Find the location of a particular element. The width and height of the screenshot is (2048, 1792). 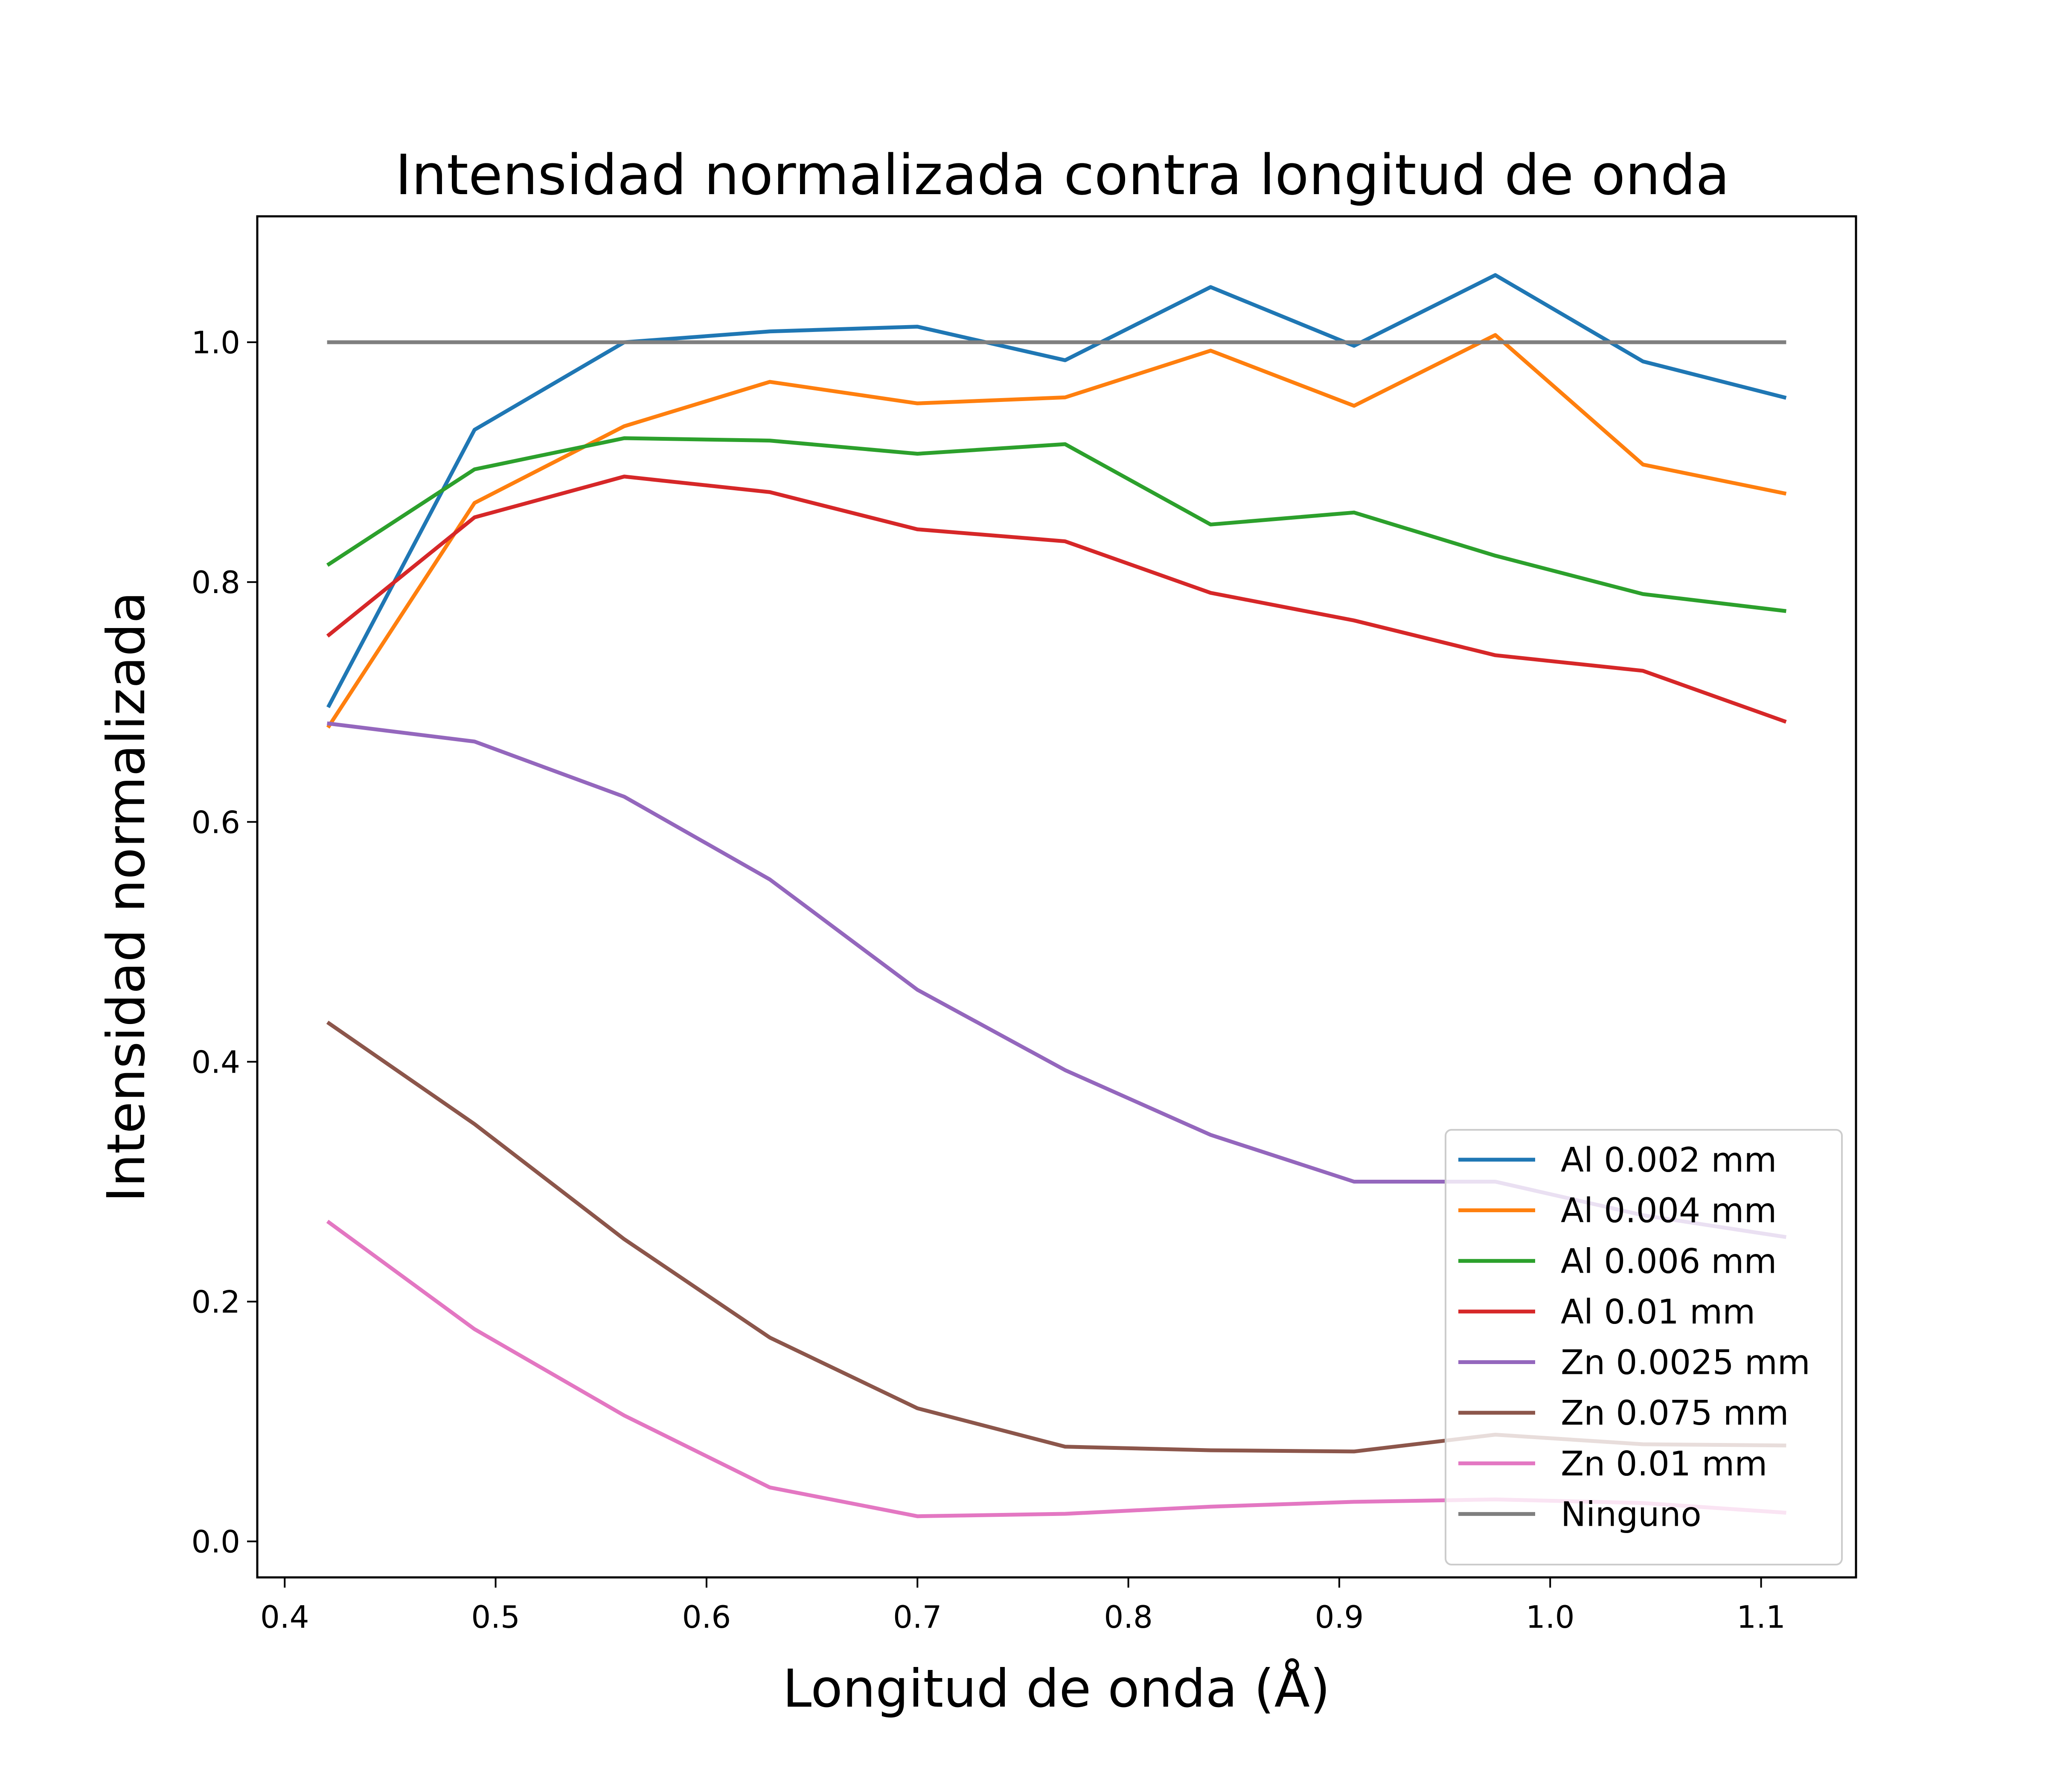

x-tick-label: 0.4 is located at coordinates (284, 1617).